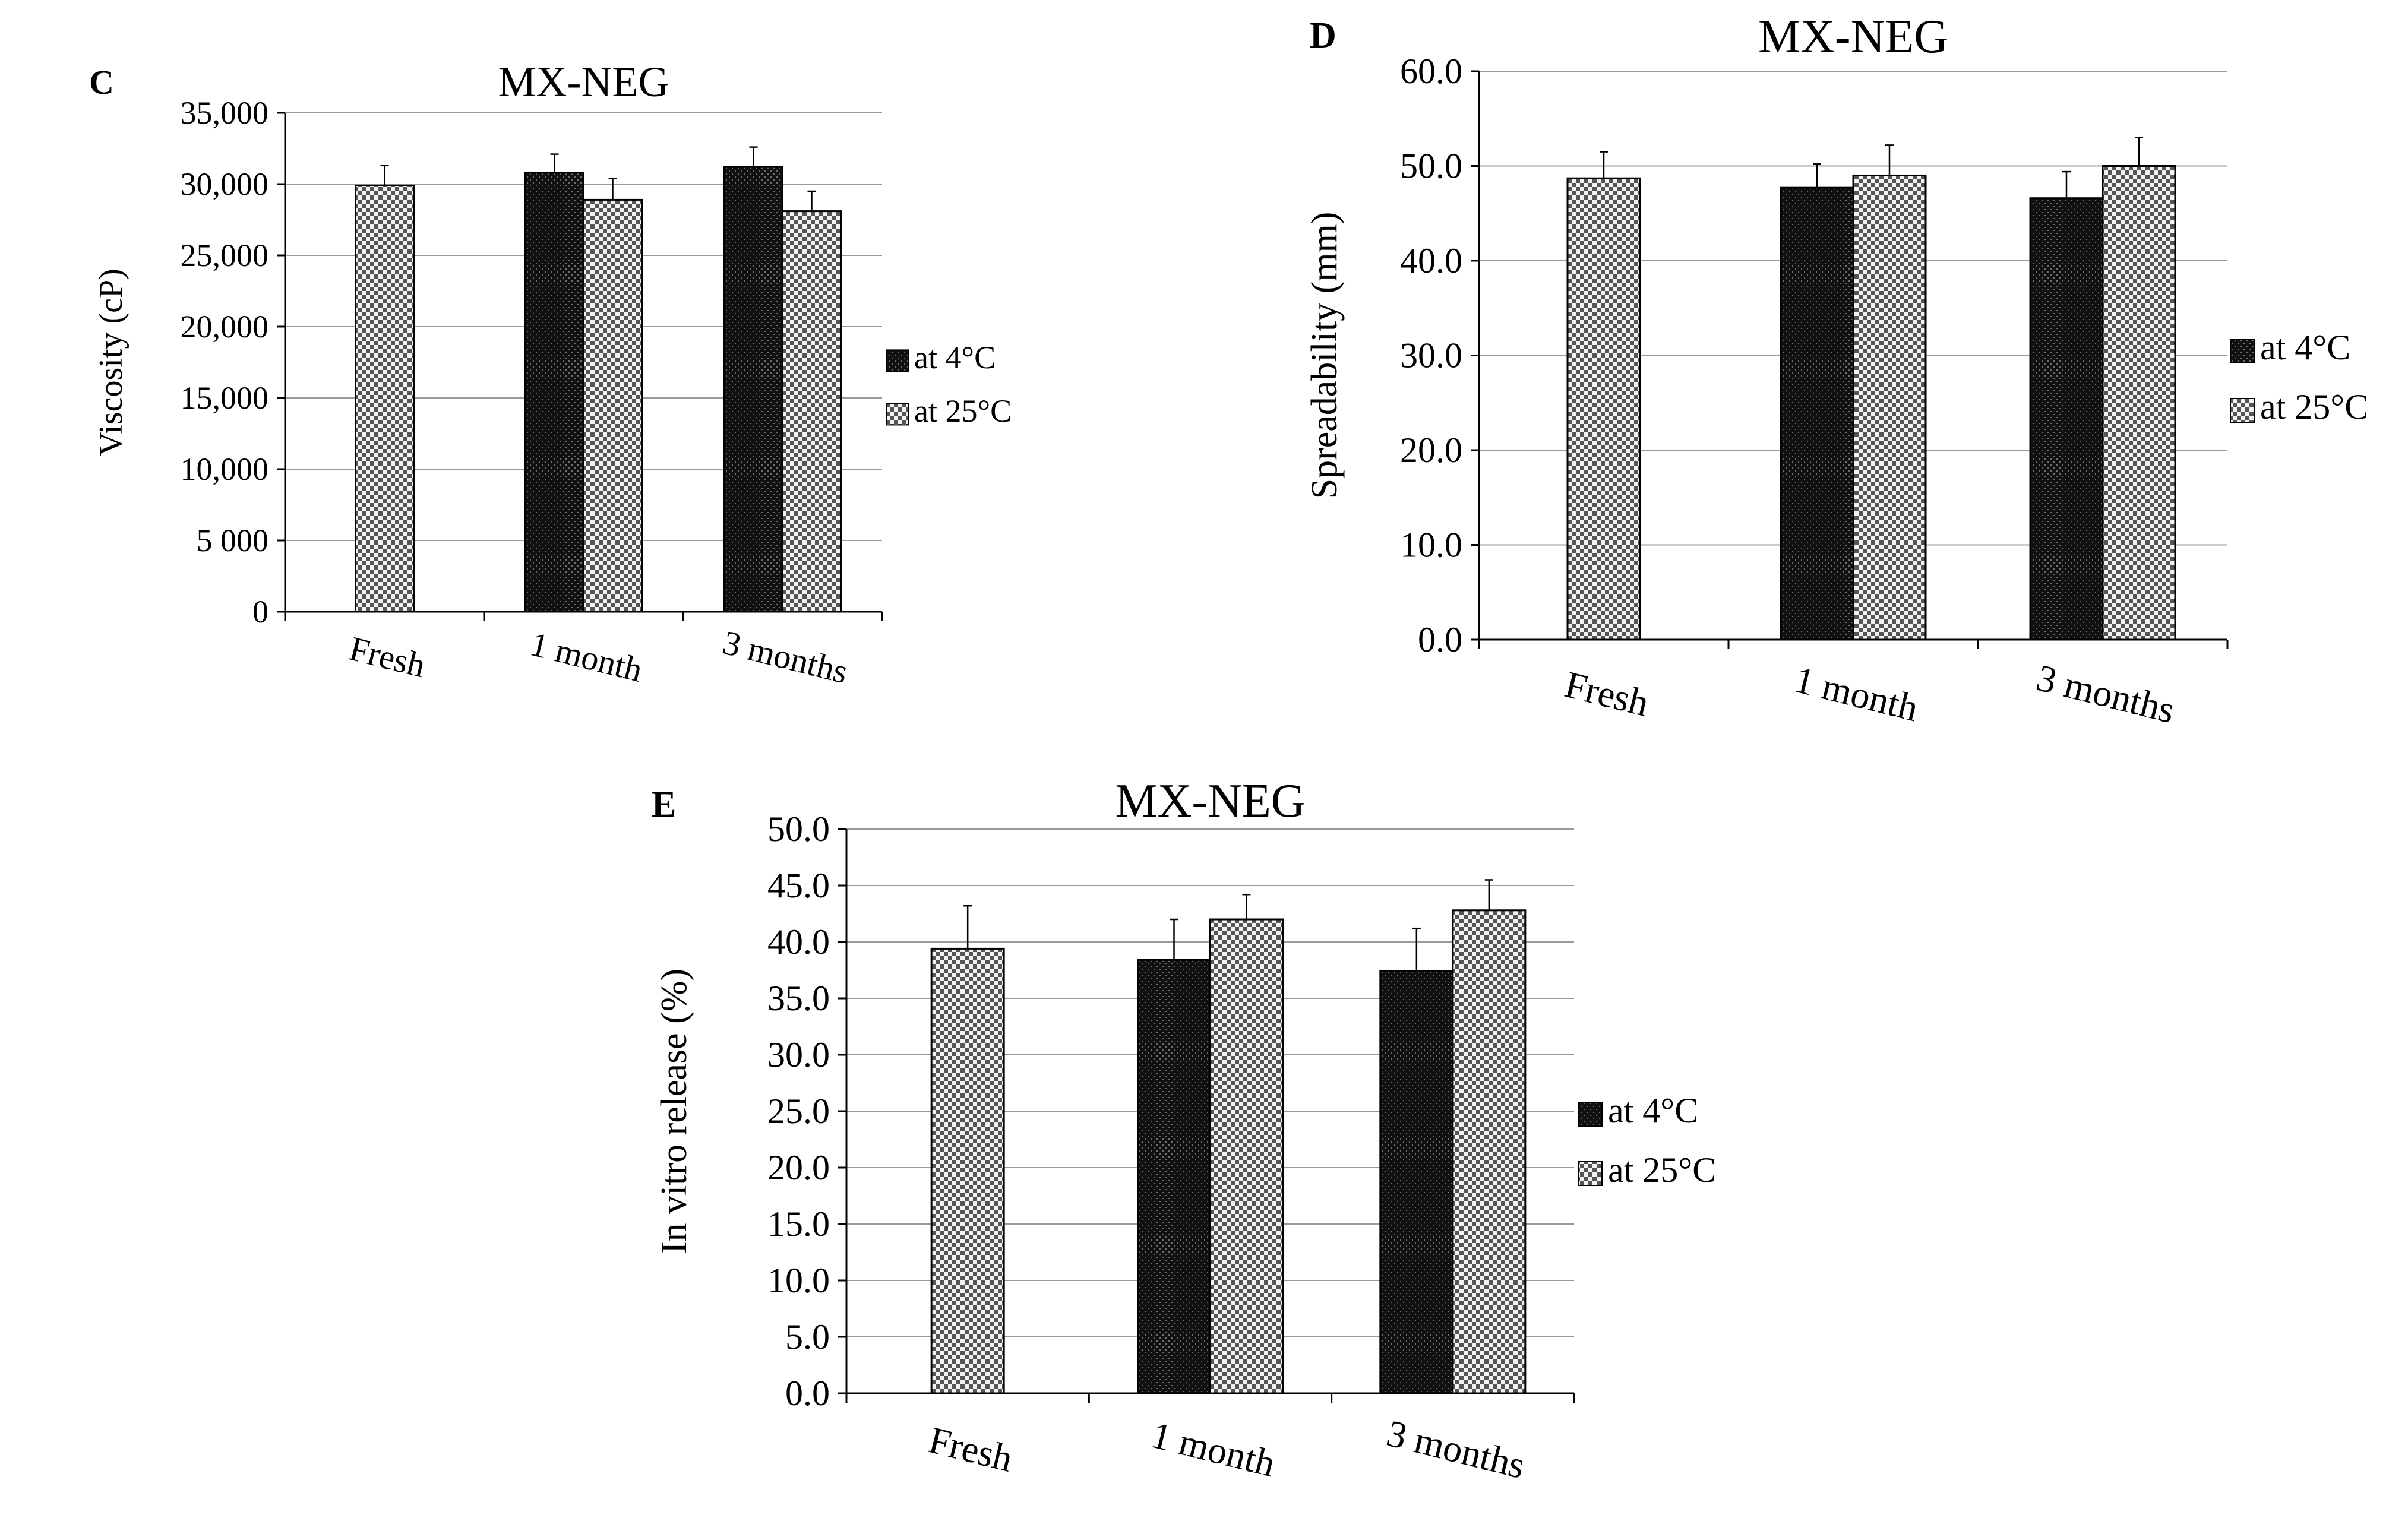 This screenshot has height=1518, width=2408. What do you see at coordinates (798, 998) in the screenshot?
I see `y-tick-label: 35.0` at bounding box center [798, 998].